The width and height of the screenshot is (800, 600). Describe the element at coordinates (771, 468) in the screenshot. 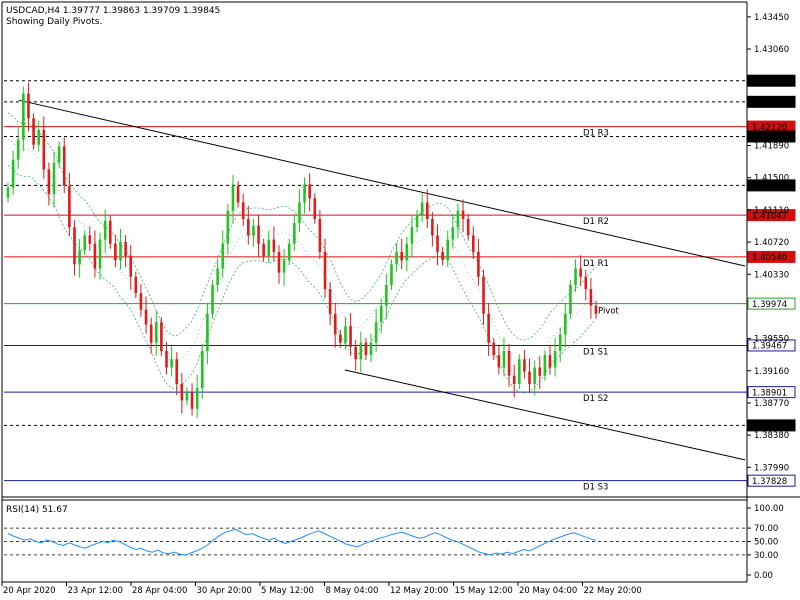

I see `price-tick-label-12: 1.37990` at that location.